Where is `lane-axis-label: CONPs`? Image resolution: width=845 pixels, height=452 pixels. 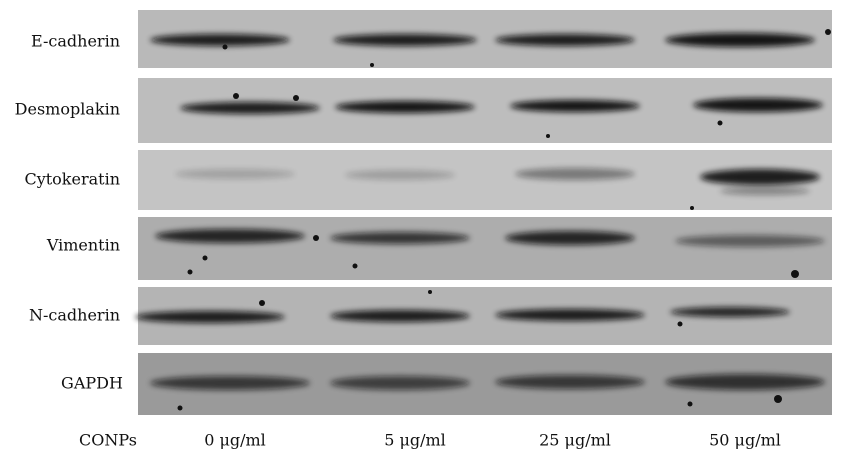 lane-axis-label: CONPs is located at coordinates (108, 440).